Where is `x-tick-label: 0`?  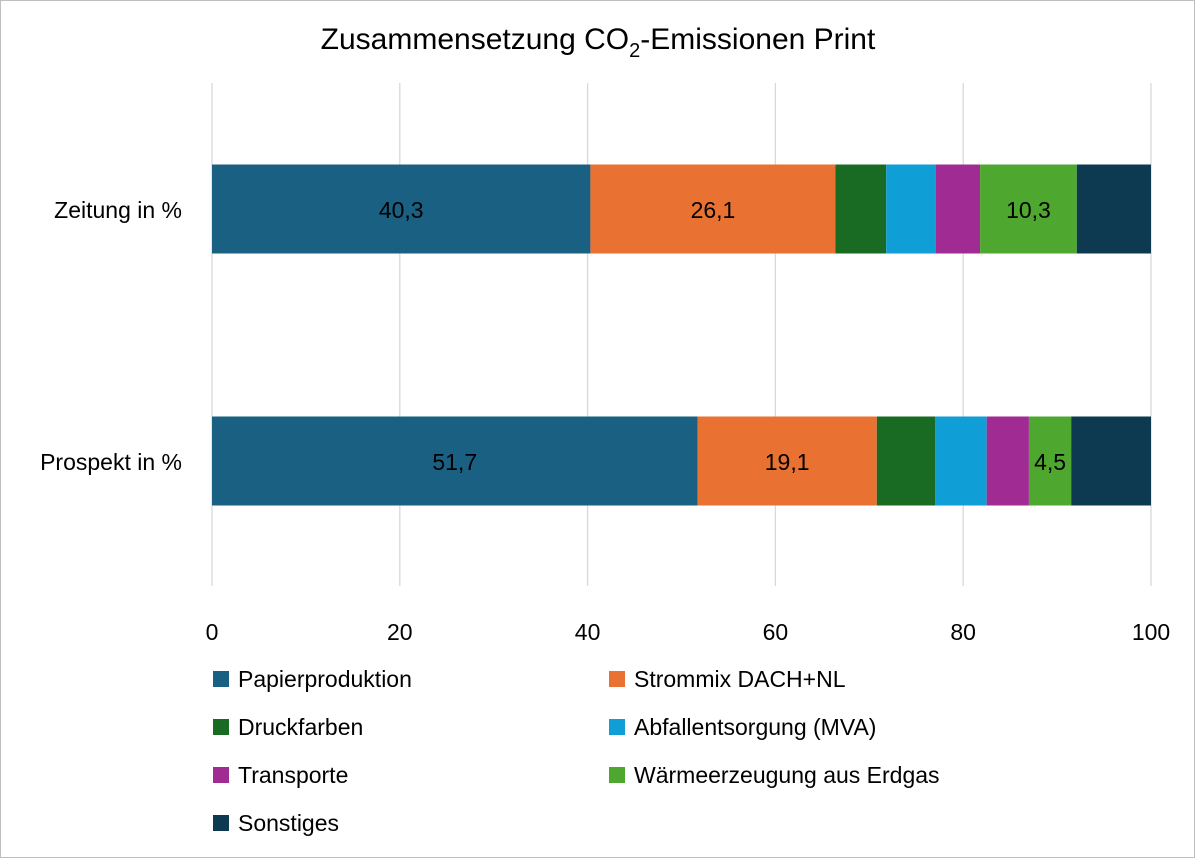 x-tick-label: 0 is located at coordinates (212, 632).